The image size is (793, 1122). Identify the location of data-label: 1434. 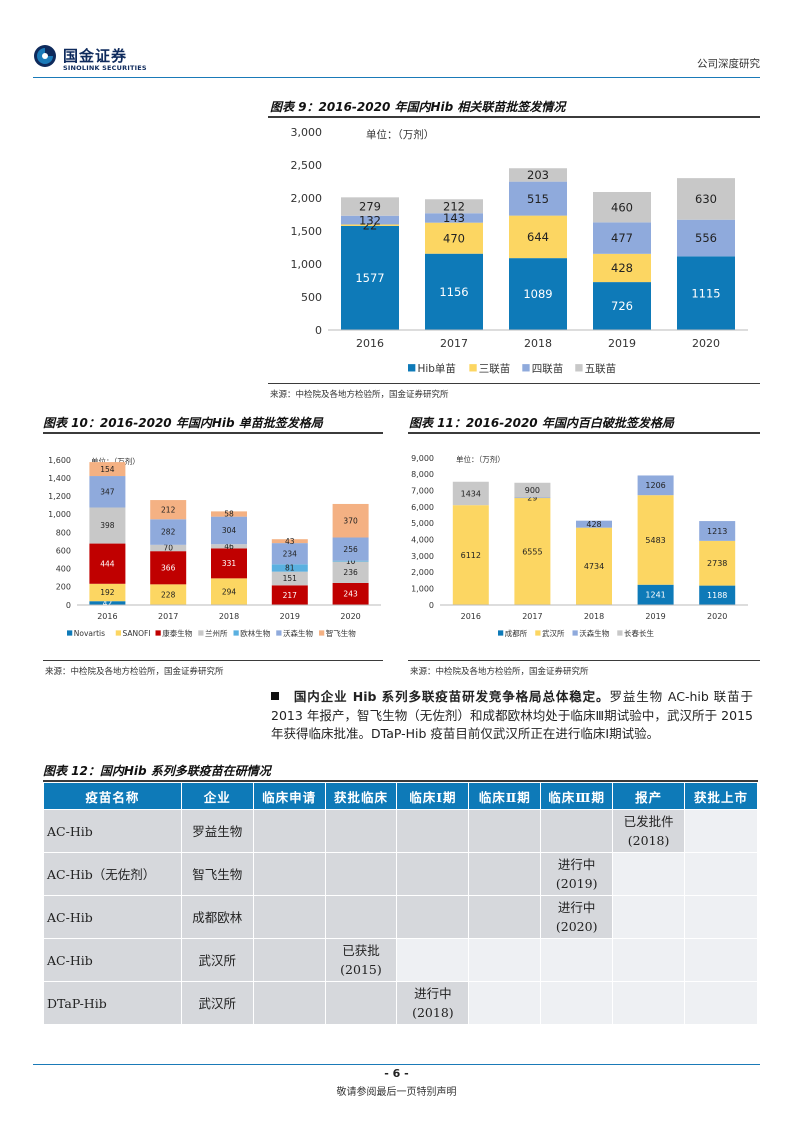
(471, 493).